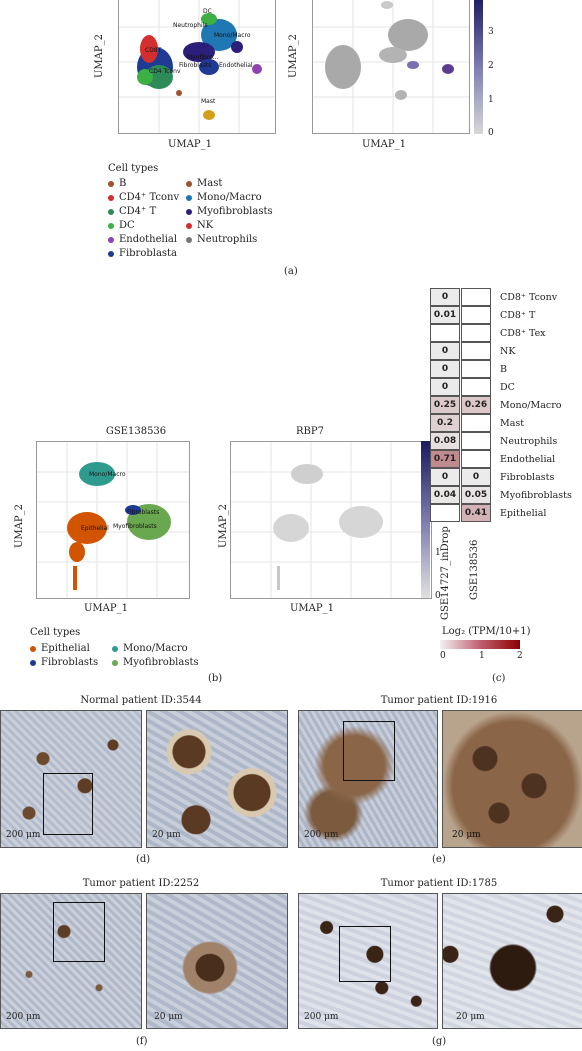  I want to click on heatmap-row-label: Endothelial, so click(528, 459).